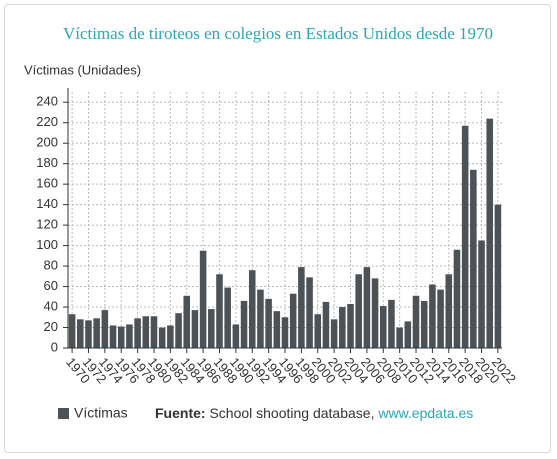 The image size is (557, 459). Describe the element at coordinates (82, 69) in the screenshot. I see `y-axis-label: Víctimas (Unidades)` at that location.